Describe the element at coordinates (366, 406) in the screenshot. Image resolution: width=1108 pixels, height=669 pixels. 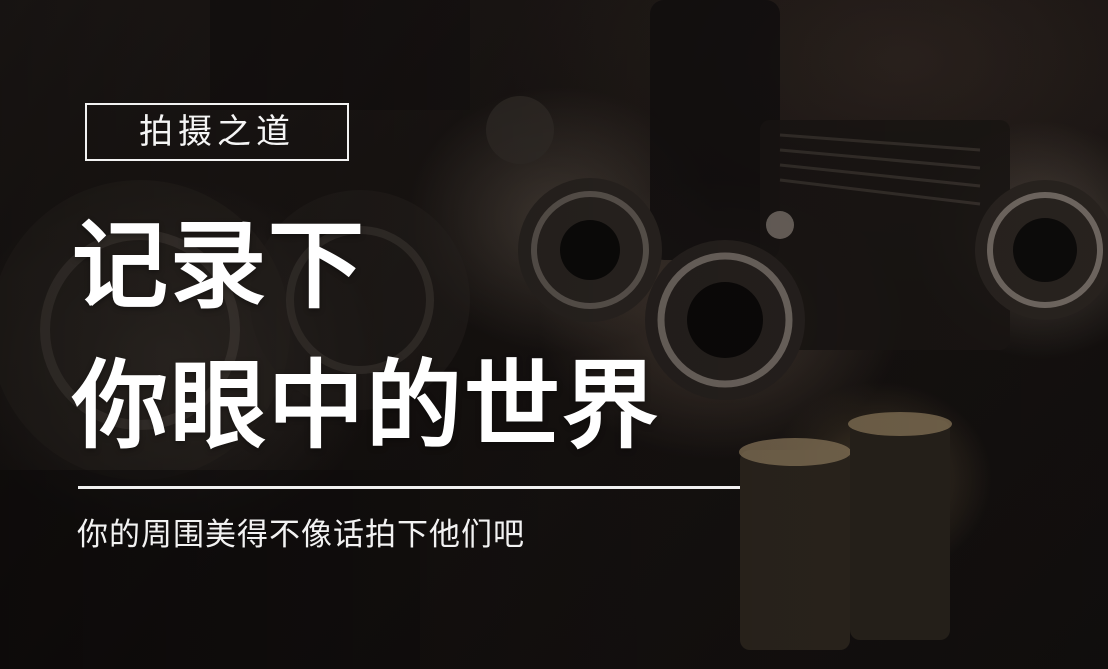
I see `headline-line-2: 你眼中的世界` at that location.